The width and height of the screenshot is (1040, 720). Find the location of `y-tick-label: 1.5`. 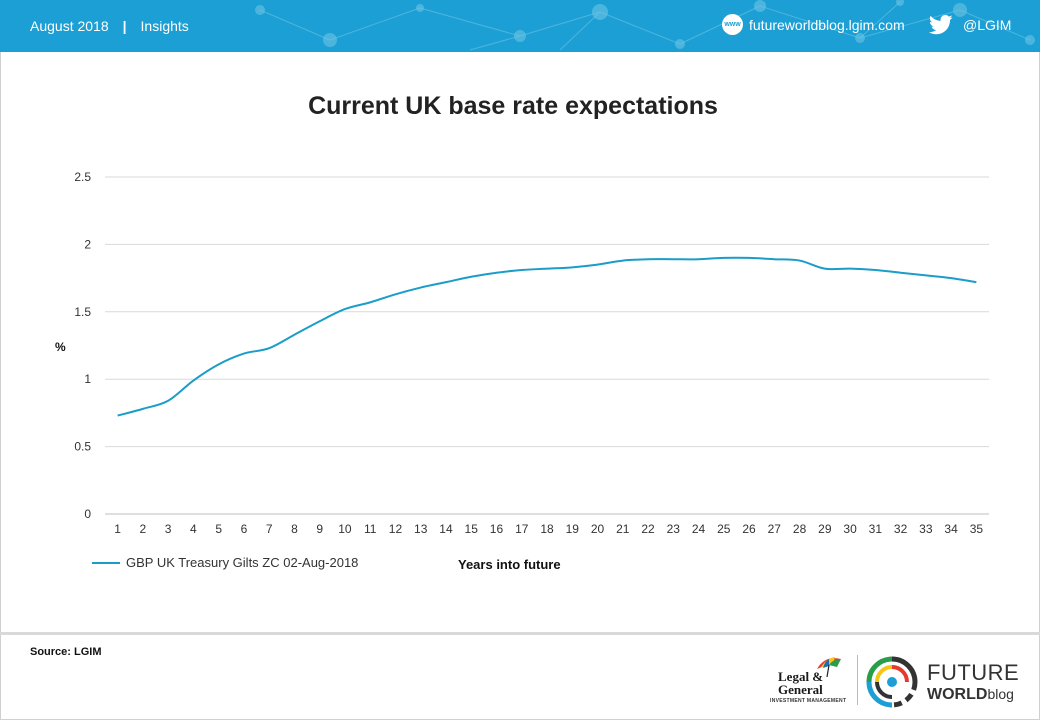

y-tick-label: 1.5 is located at coordinates (82, 312).